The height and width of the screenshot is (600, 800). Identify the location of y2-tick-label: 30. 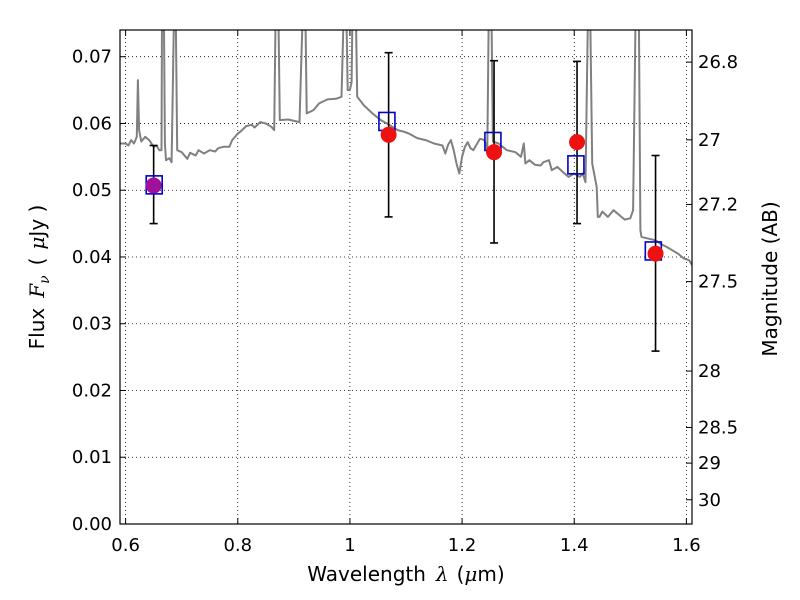
(709, 500).